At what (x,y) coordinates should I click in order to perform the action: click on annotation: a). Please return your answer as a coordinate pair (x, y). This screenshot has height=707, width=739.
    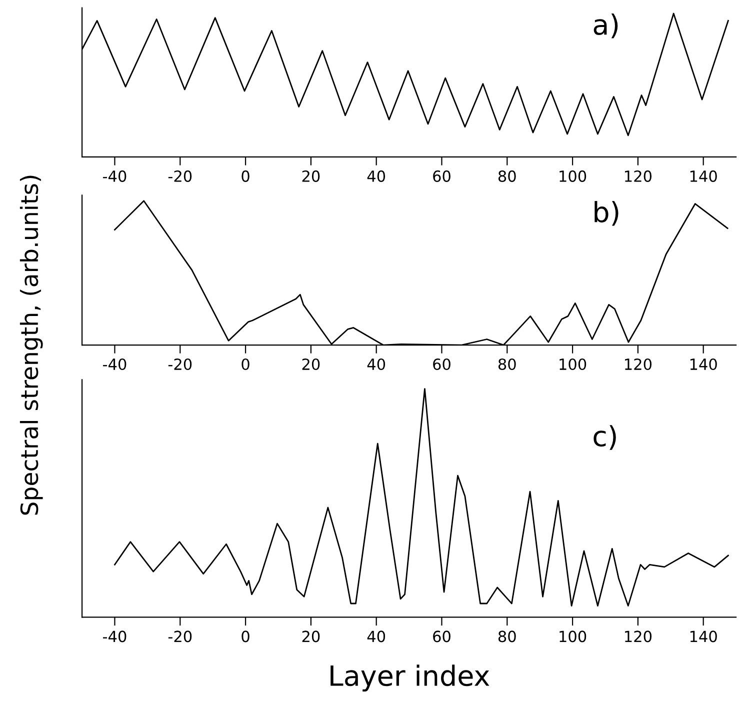
    Looking at the image, I should click on (606, 26).